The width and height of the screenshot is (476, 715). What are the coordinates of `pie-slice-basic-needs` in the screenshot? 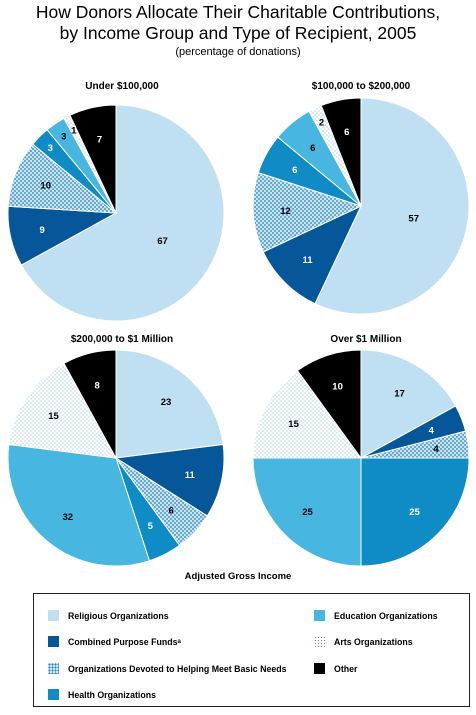 It's located at (307, 212).